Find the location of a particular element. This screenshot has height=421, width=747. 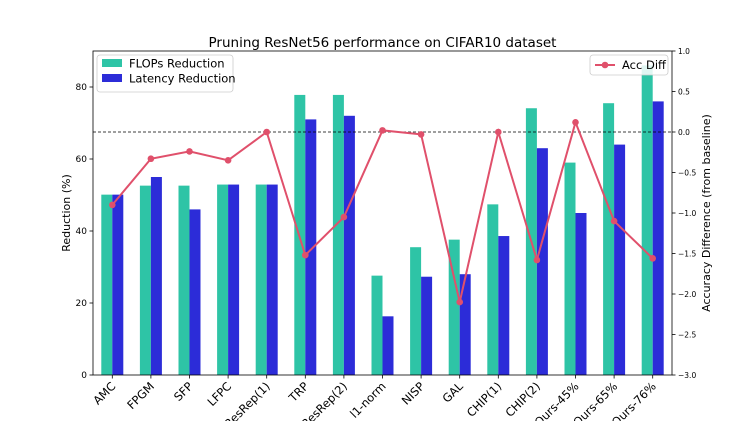

legend-label-1: Latency Reduction is located at coordinates (182, 79).